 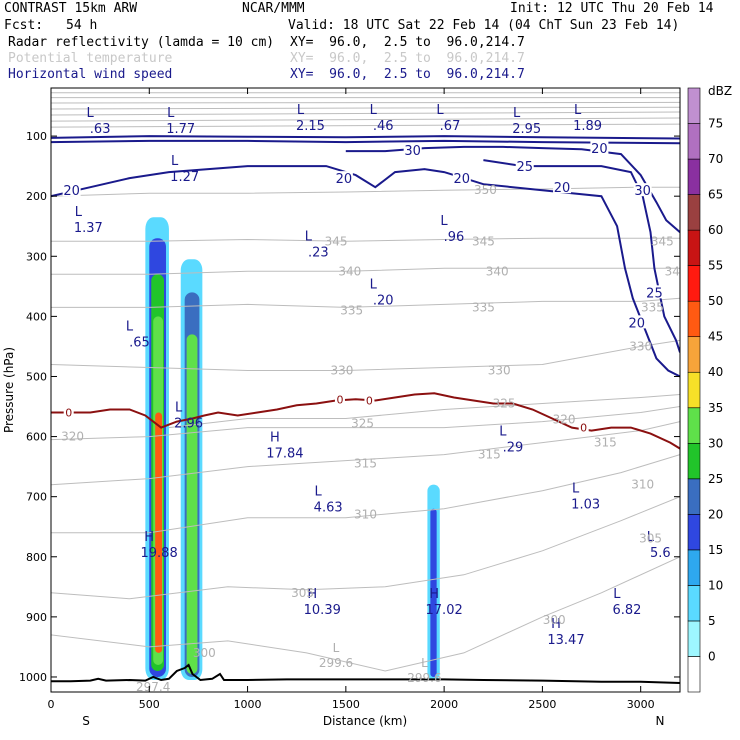 What do you see at coordinates (612, 8) in the screenshot?
I see `init-time: Init: 12 UTC Thu 20 Feb 14` at bounding box center [612, 8].